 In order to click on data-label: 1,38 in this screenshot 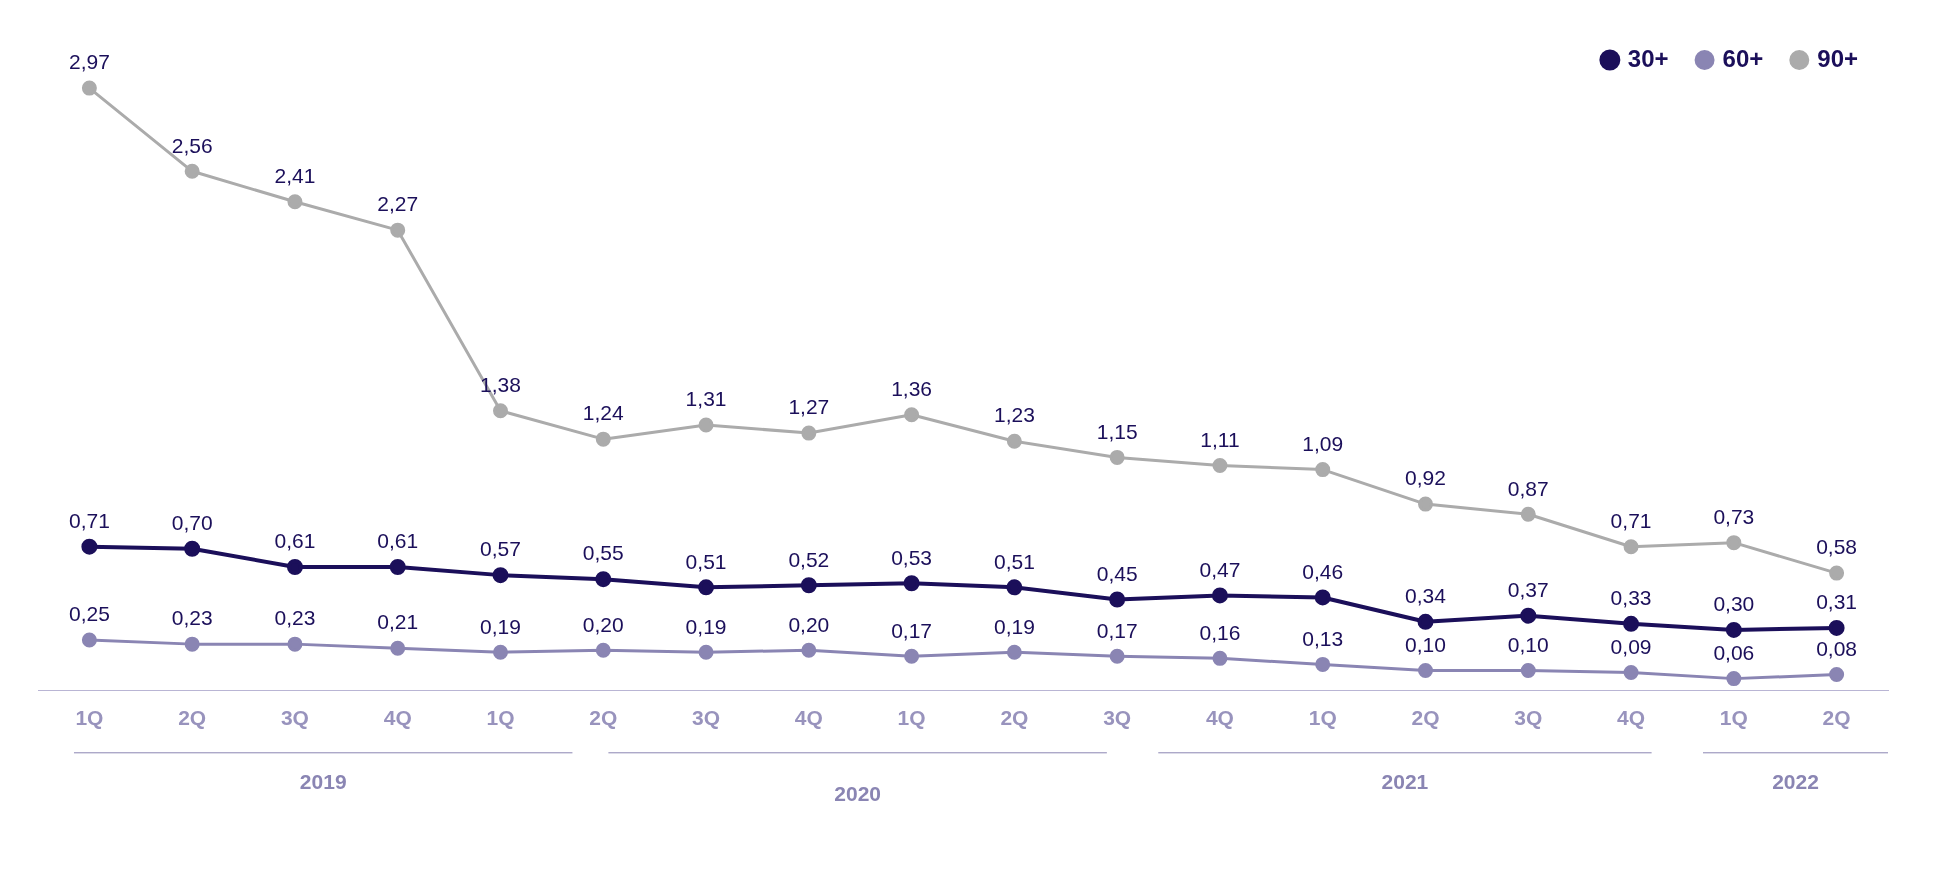, I will do `click(500, 385)`.